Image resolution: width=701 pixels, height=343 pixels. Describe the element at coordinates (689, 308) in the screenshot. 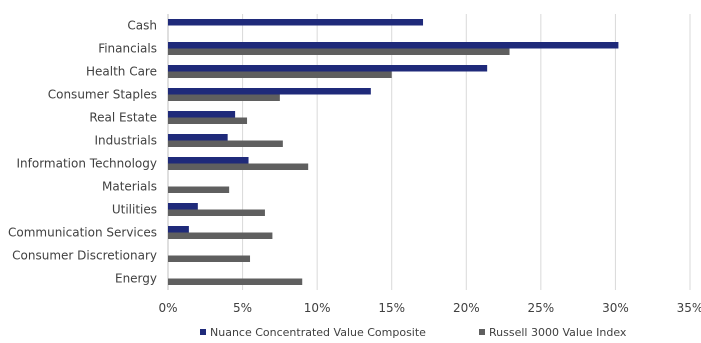

I see `x-tick-label: 35%` at that location.